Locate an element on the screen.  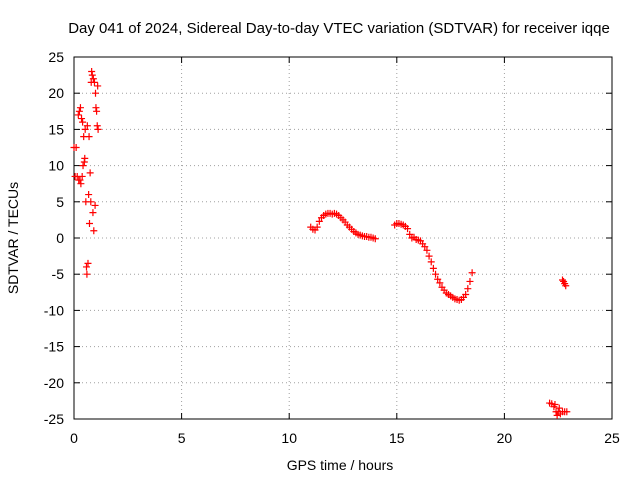
x-tick-label: 20 is located at coordinates (505, 438).